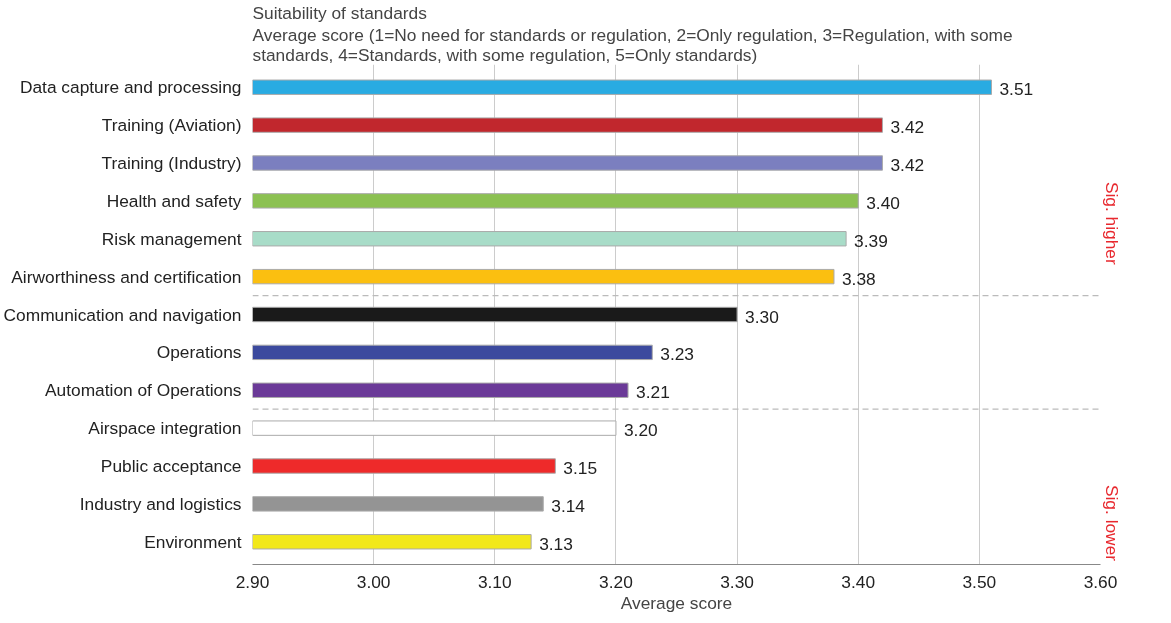 This screenshot has width=1171, height=623. What do you see at coordinates (122, 314) in the screenshot?
I see `y-tick-label: Communication and navigation` at bounding box center [122, 314].